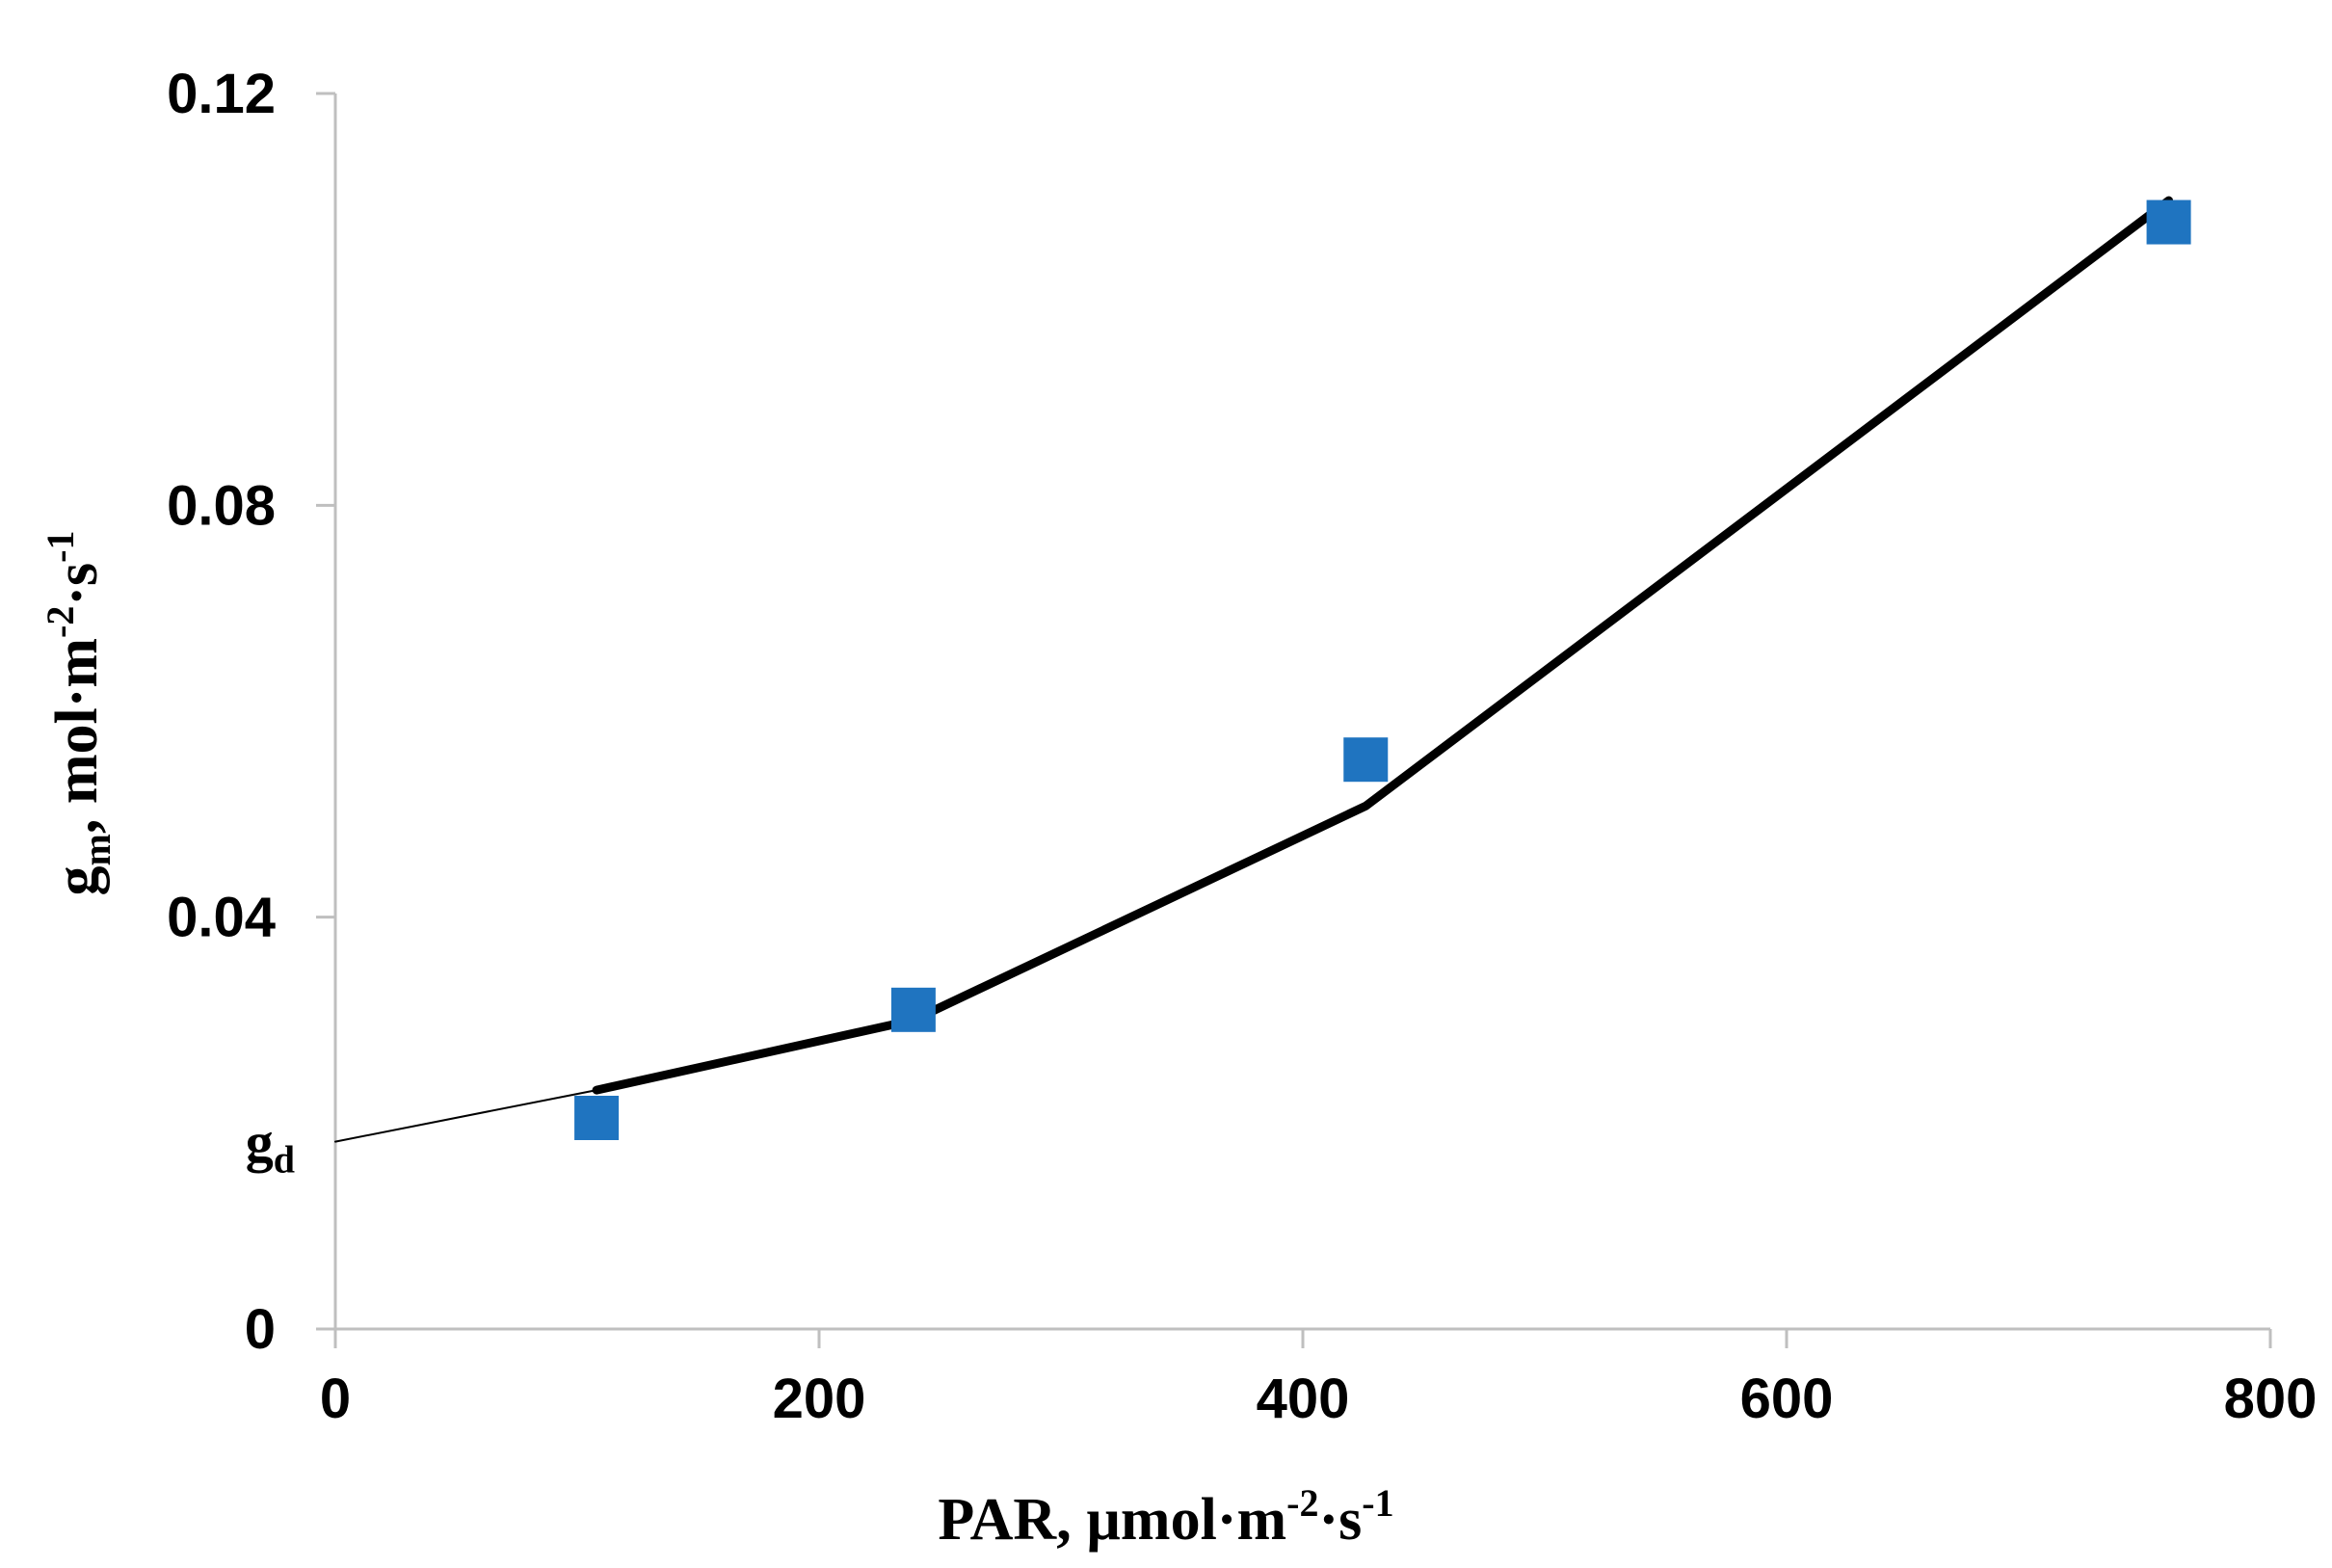 Image resolution: width=2332 pixels, height=1568 pixels. I want to click on y-tick-label: 0.08, so click(221, 506).